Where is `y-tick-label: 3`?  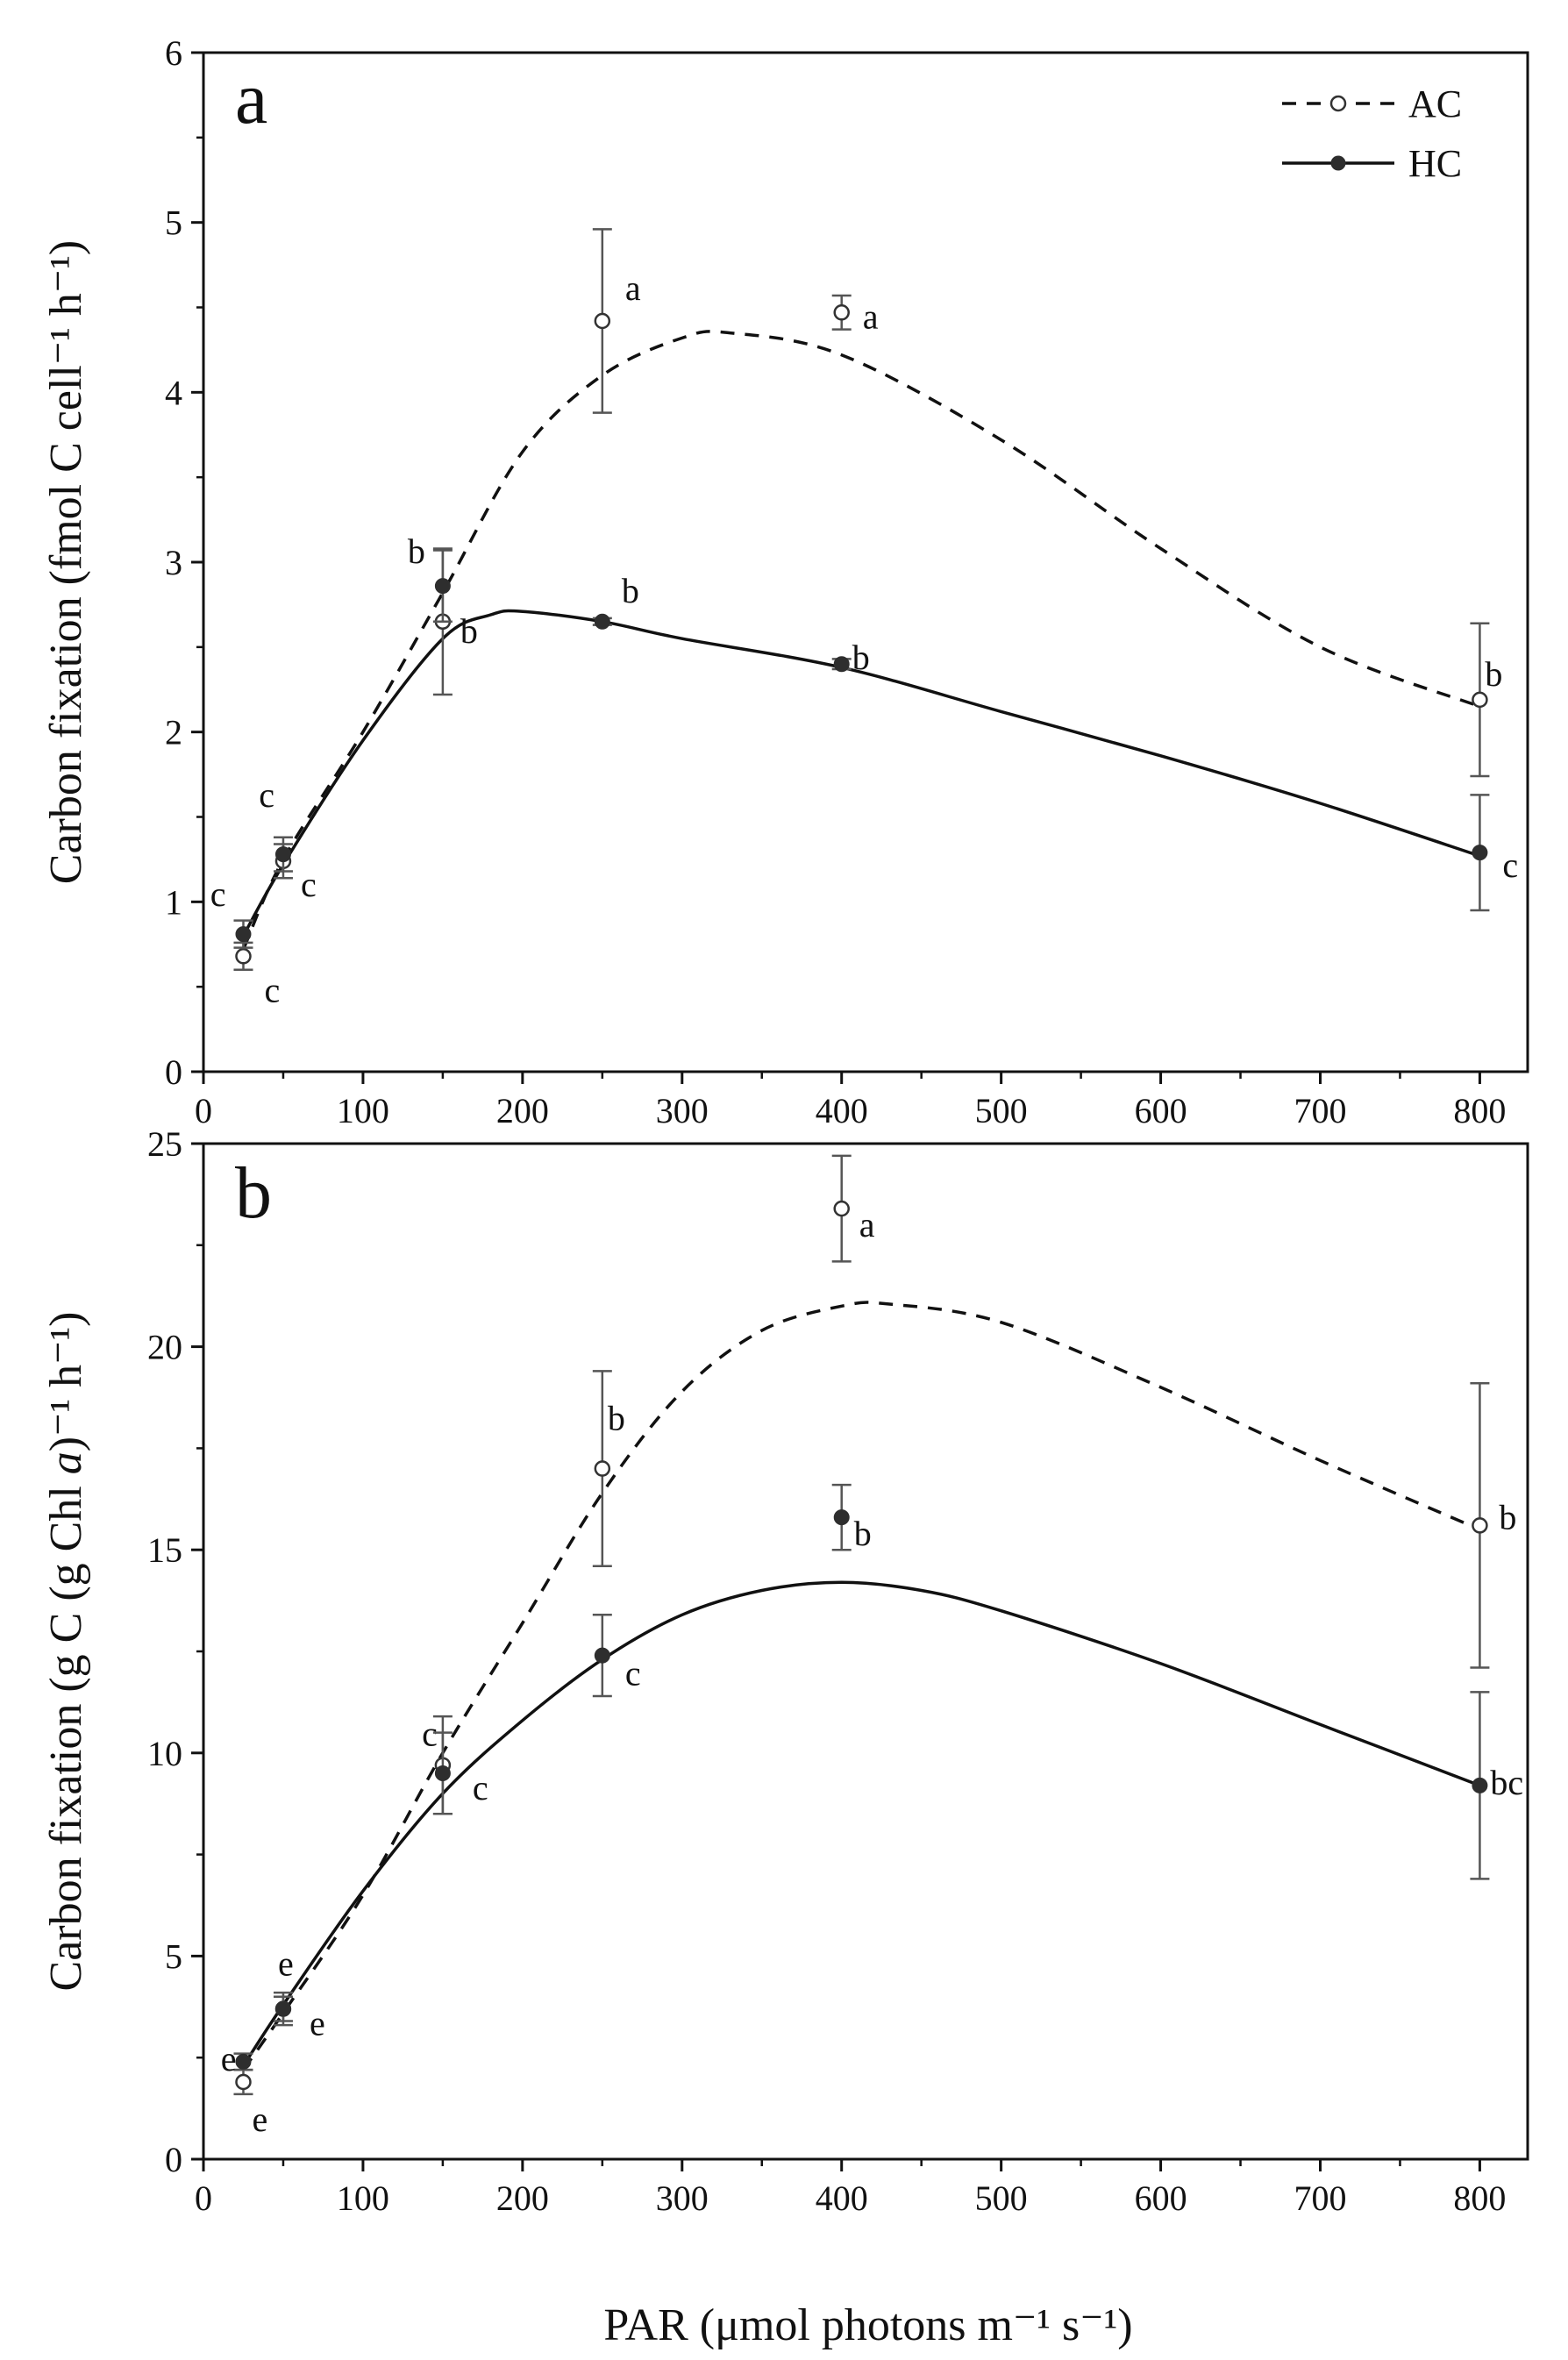
y-tick-label: 3 is located at coordinates (174, 562).